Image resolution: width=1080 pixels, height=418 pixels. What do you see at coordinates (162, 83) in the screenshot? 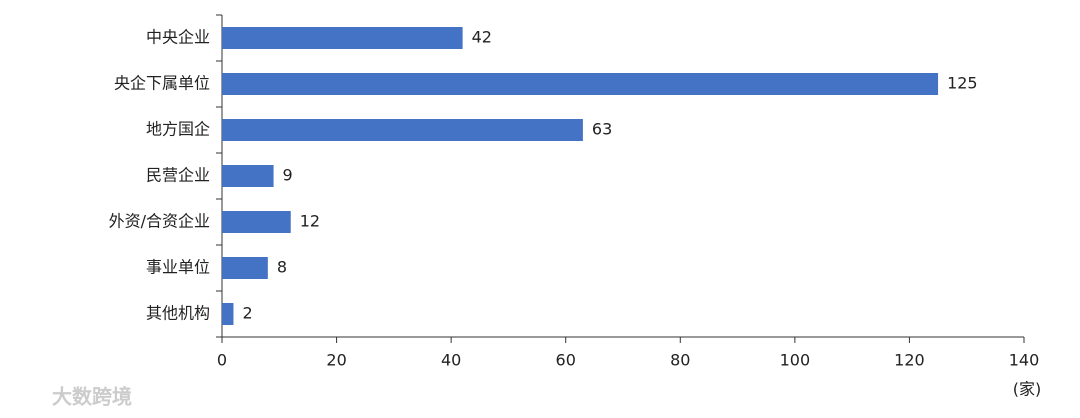
I see `y-tick-label: 央企下属单位` at bounding box center [162, 83].